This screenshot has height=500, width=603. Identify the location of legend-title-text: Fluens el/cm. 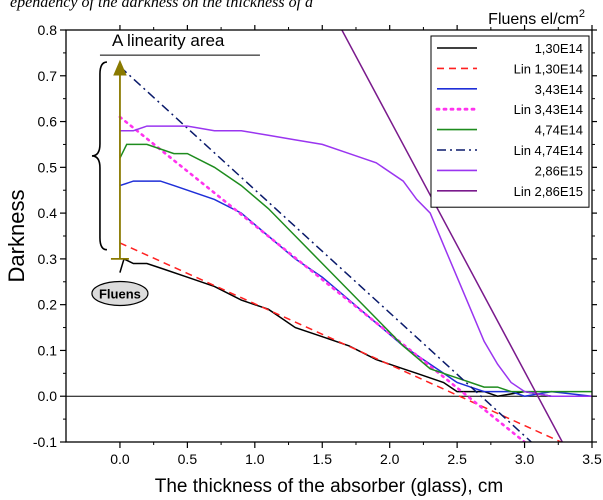
(533, 19).